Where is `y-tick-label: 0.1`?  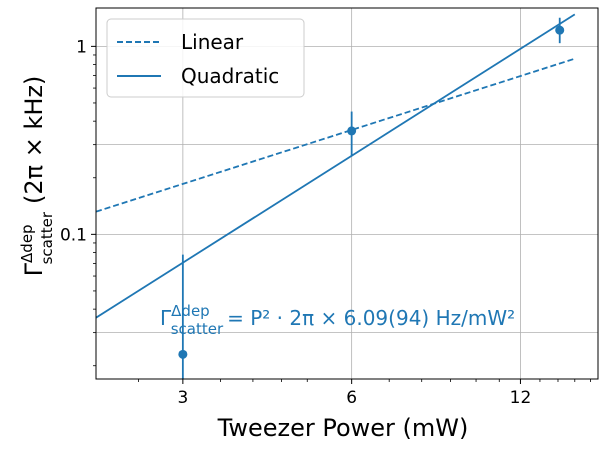
y-tick-label: 0.1 is located at coordinates (73, 235).